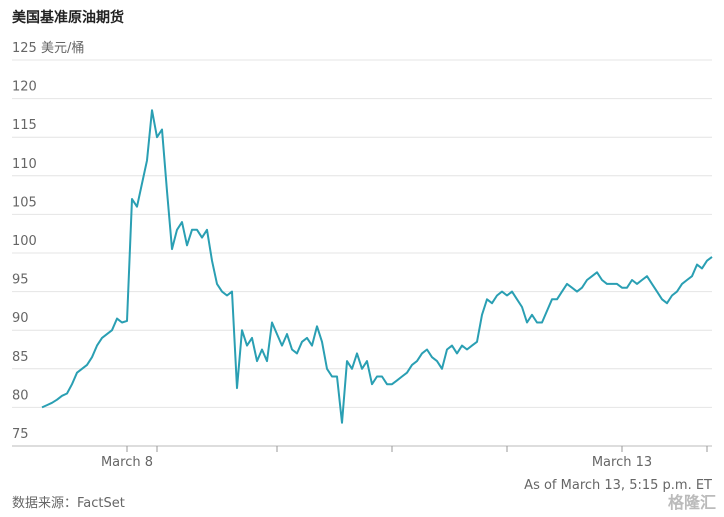  Describe the element at coordinates (622, 462) in the screenshot. I see `x-tick-label: March 13` at that location.